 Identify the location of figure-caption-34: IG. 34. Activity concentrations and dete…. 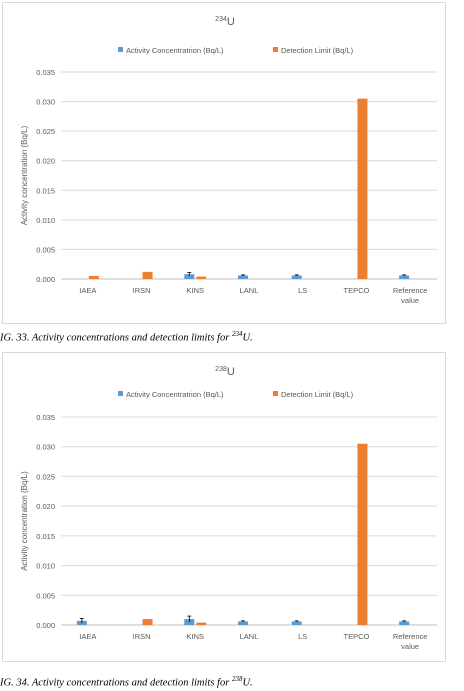
(126, 682).